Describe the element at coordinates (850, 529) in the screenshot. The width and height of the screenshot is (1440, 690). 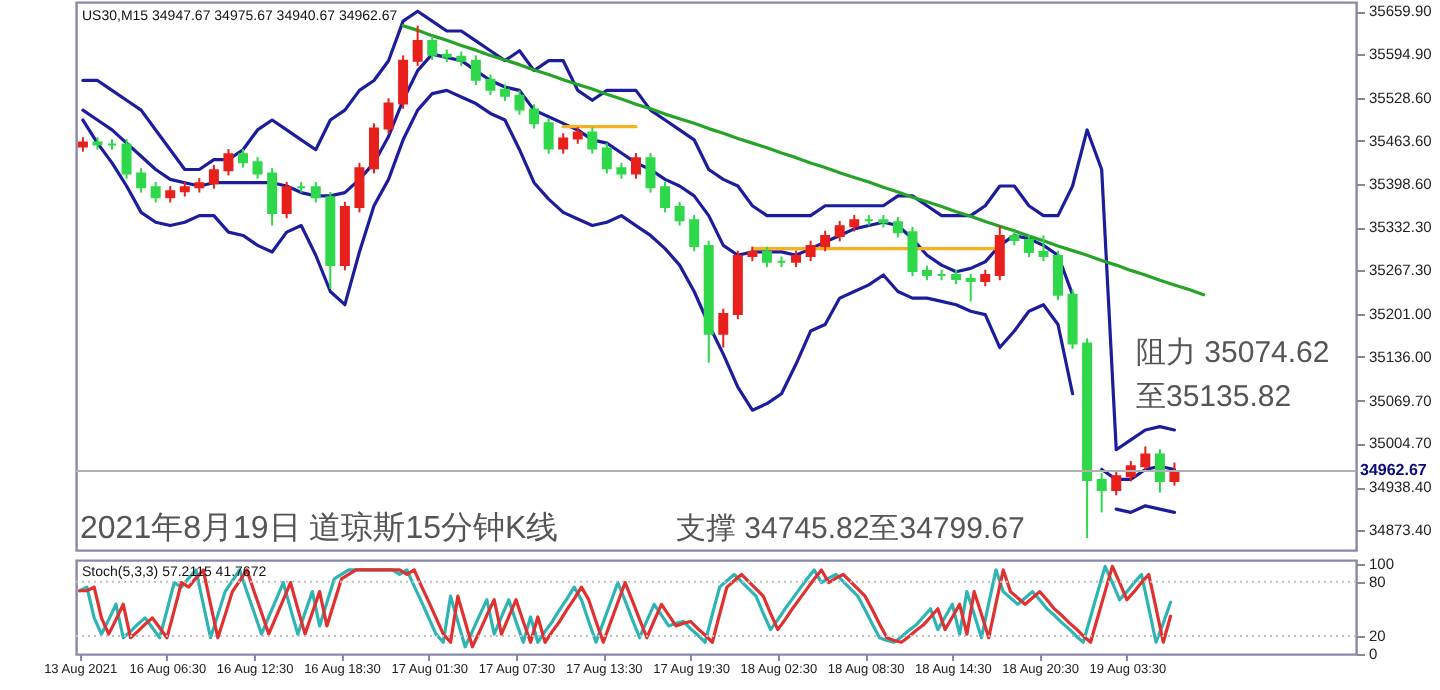
I see `annotation: 支撑 34745.82至34799.67` at that location.